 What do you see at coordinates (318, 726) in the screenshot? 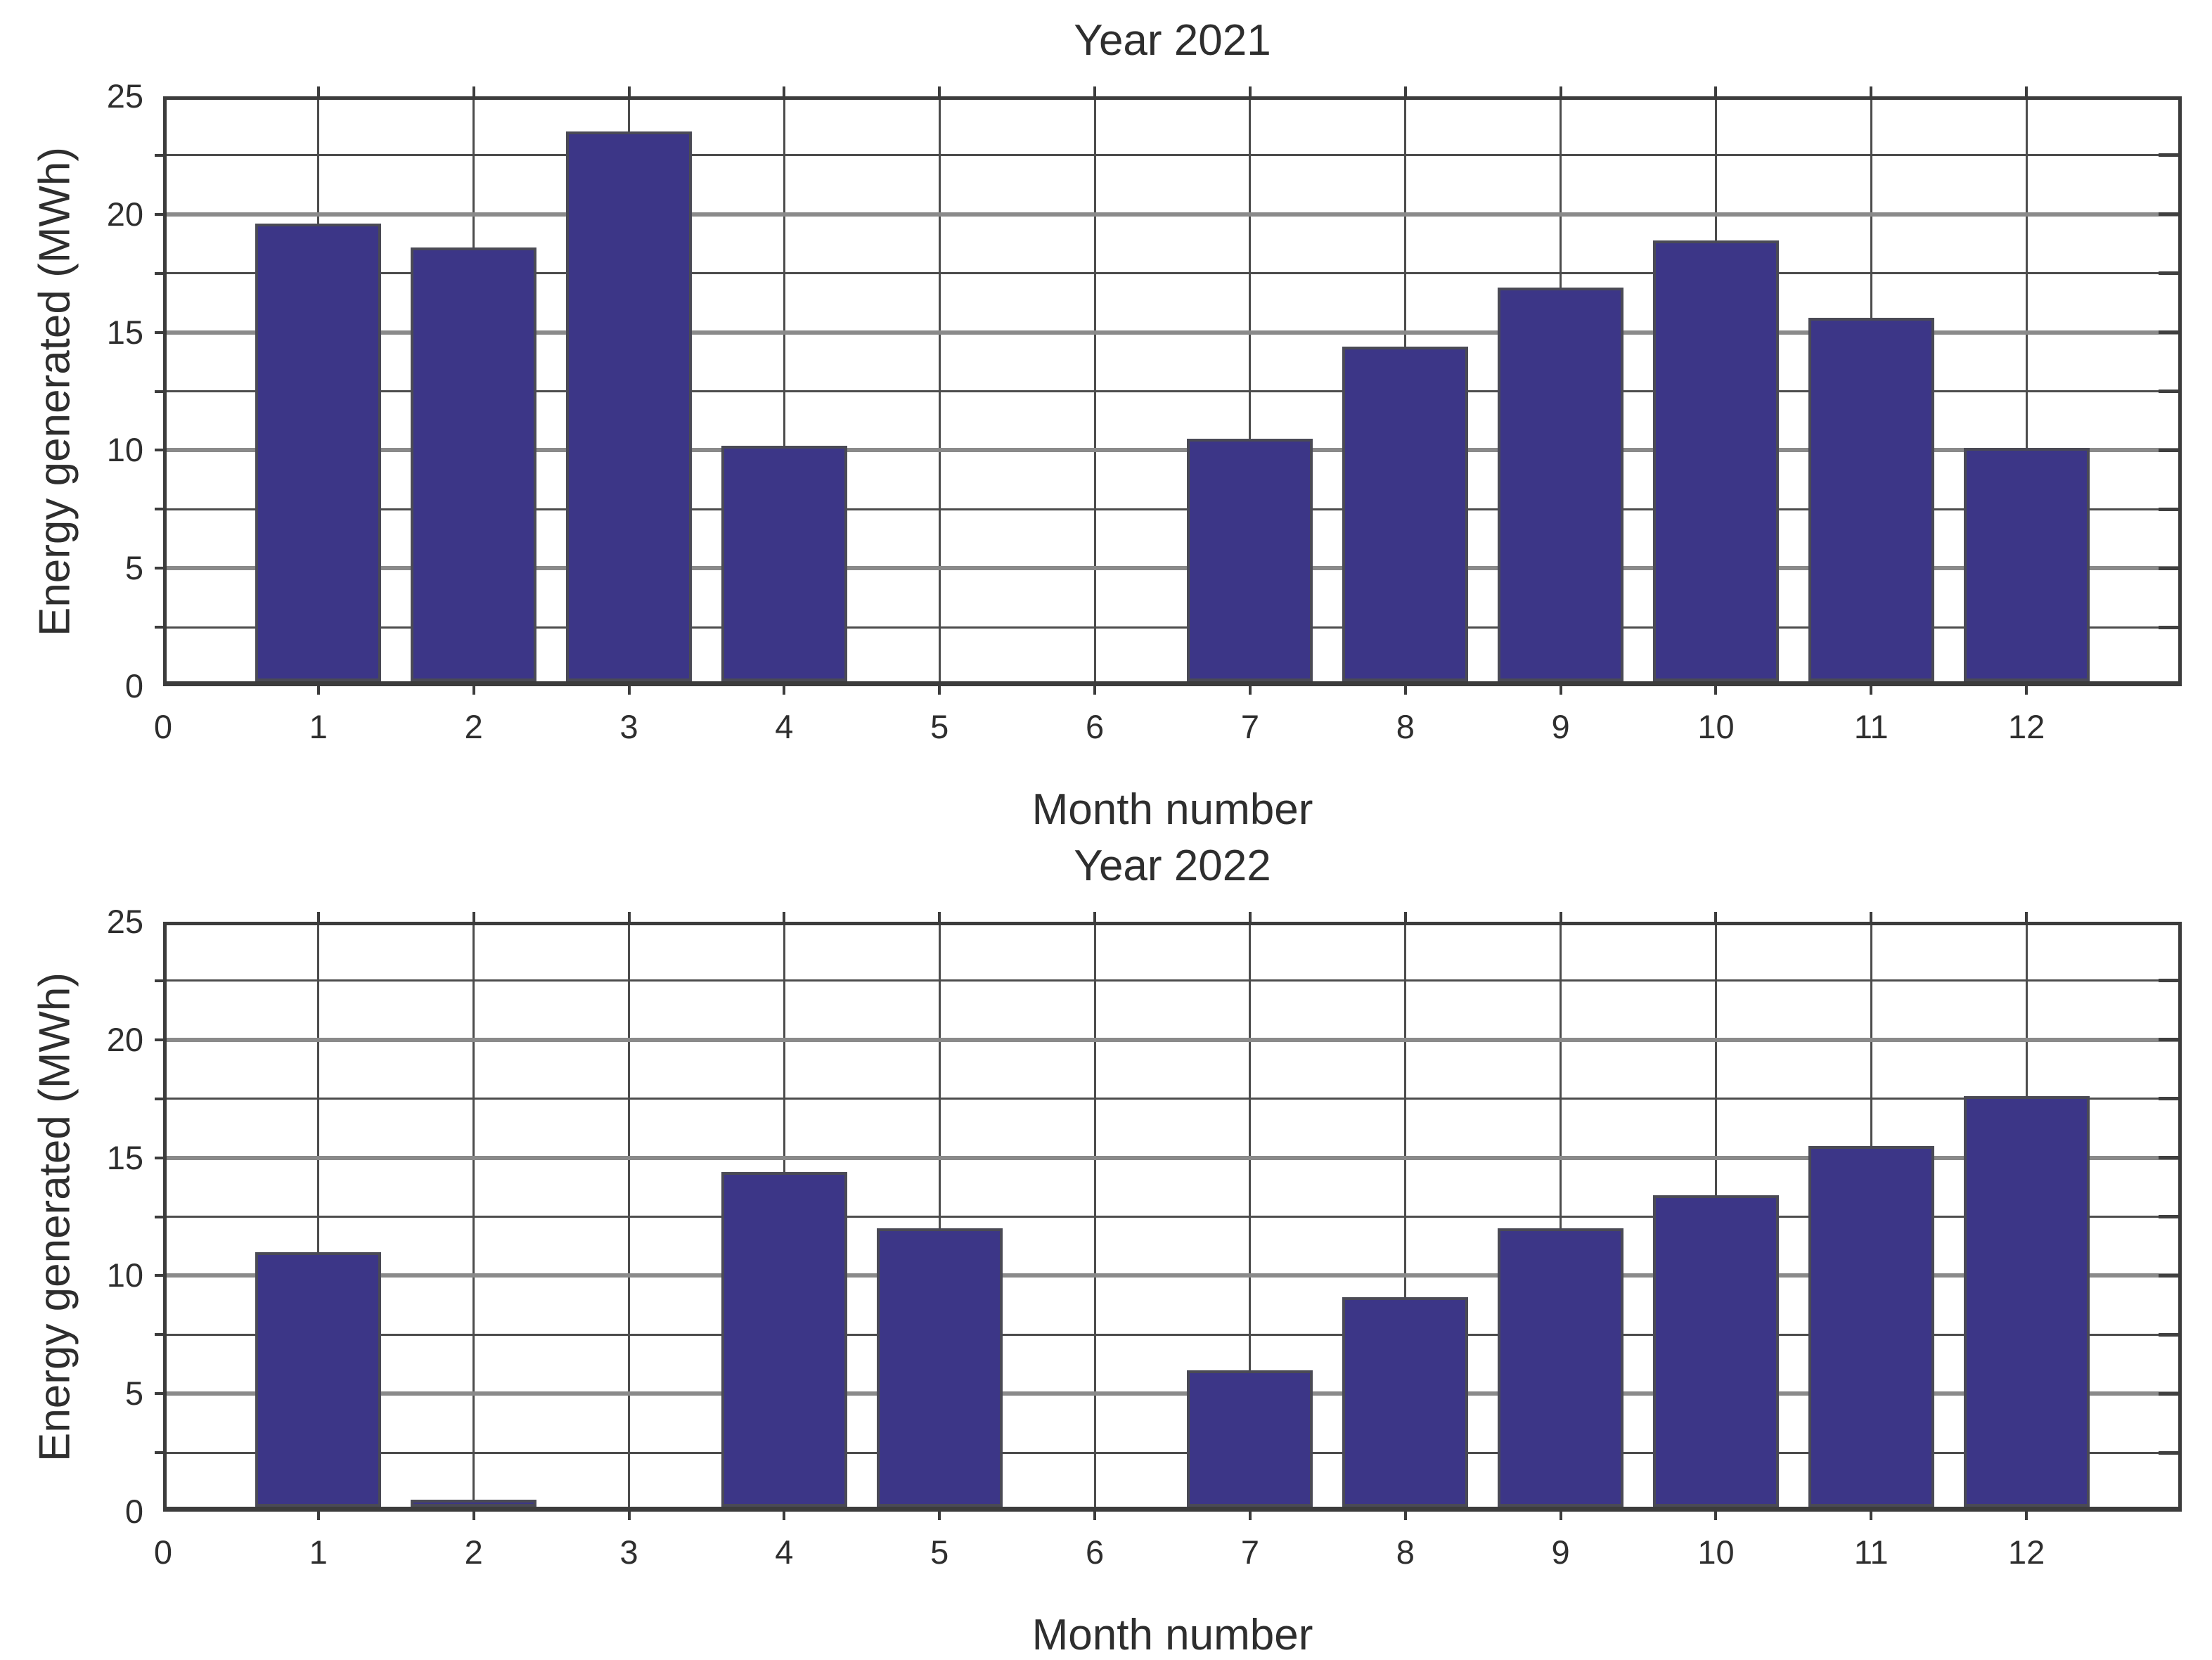
I see `x-tick-label-1: 1` at bounding box center [318, 726].